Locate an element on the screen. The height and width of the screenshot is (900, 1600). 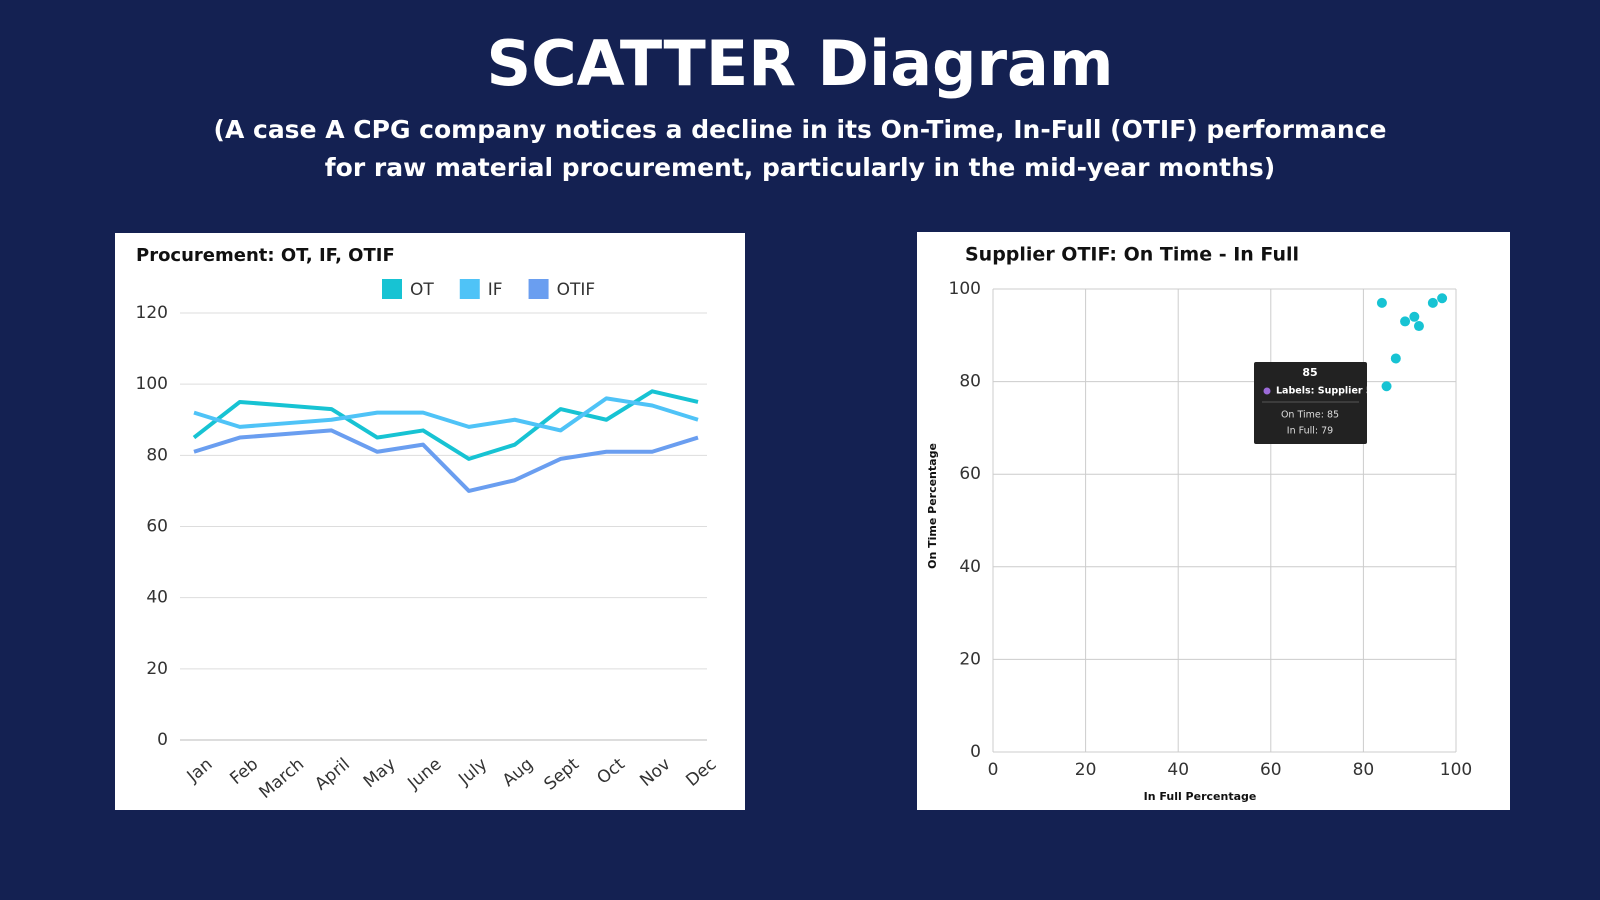
tooltip-bullet is located at coordinates (1267, 391).